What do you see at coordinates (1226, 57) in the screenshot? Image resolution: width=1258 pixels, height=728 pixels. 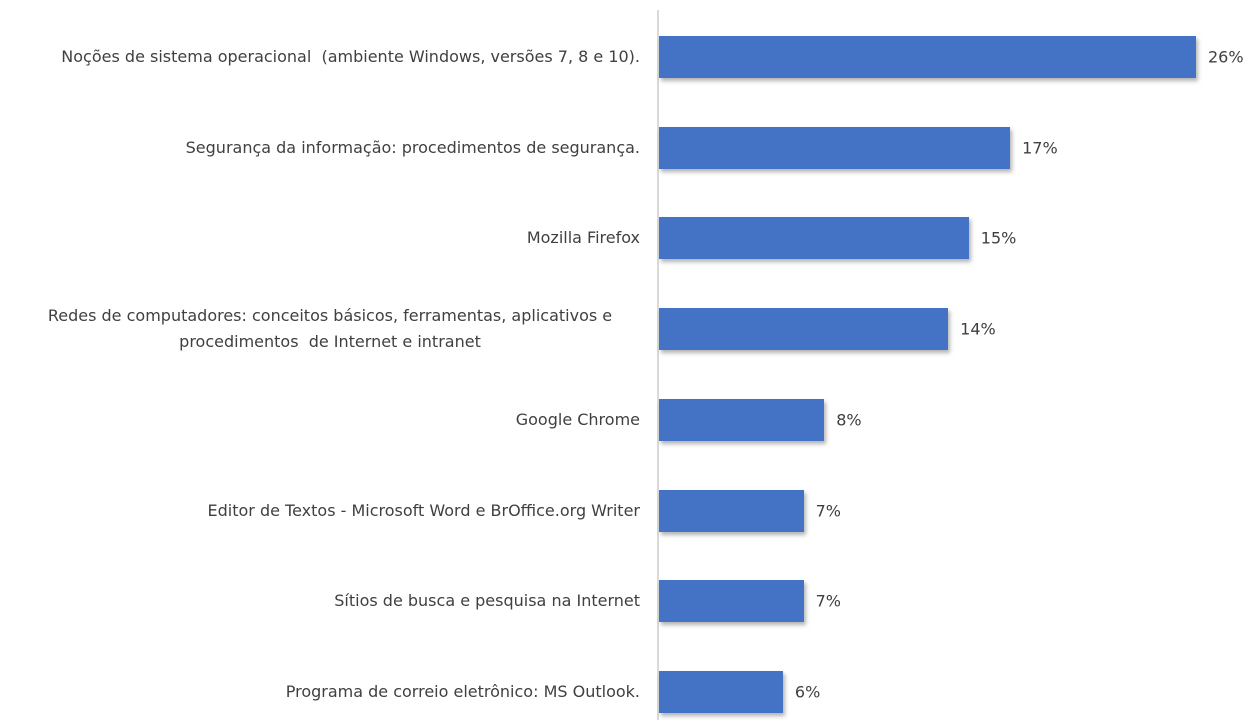 I see `value-label: 26%` at bounding box center [1226, 57].